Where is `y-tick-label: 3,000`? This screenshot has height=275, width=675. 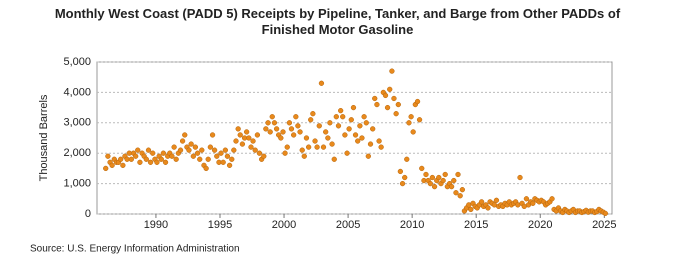 y-tick-label: 3,000 is located at coordinates (77, 123).